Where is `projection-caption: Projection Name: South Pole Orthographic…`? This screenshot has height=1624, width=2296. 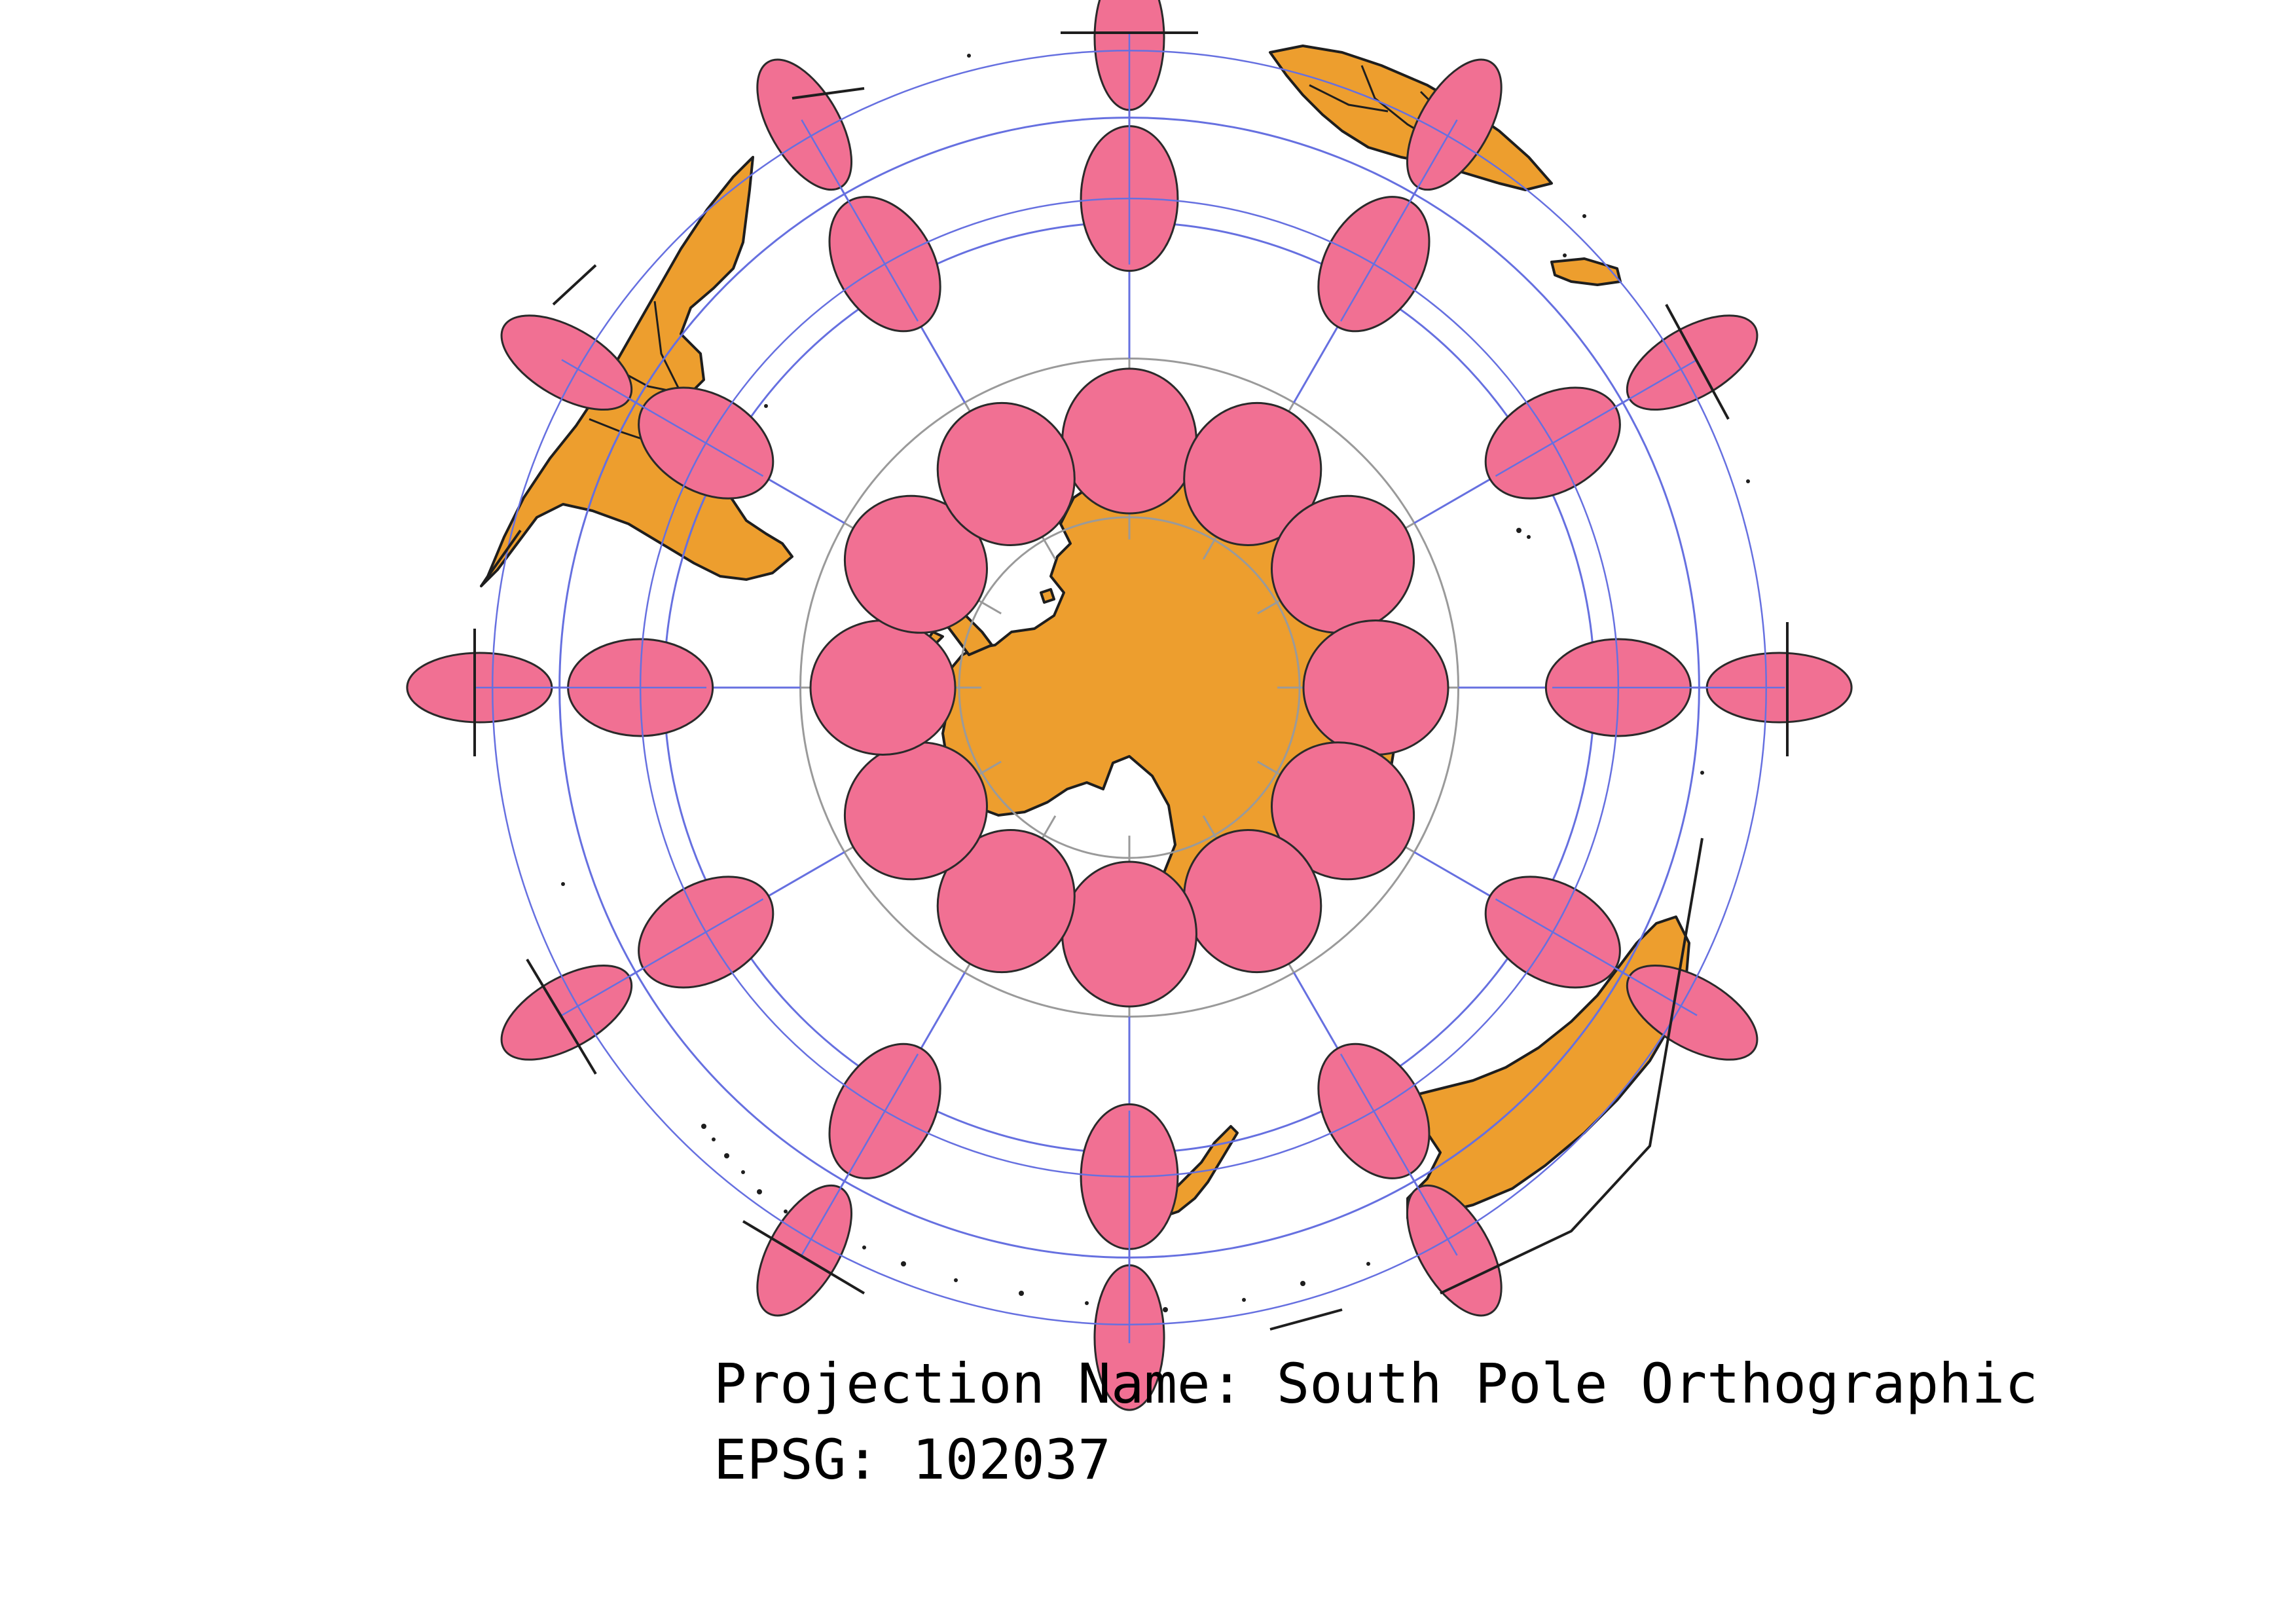
projection-caption: Projection Name: South Pole Orthographic… is located at coordinates (1376, 1422).